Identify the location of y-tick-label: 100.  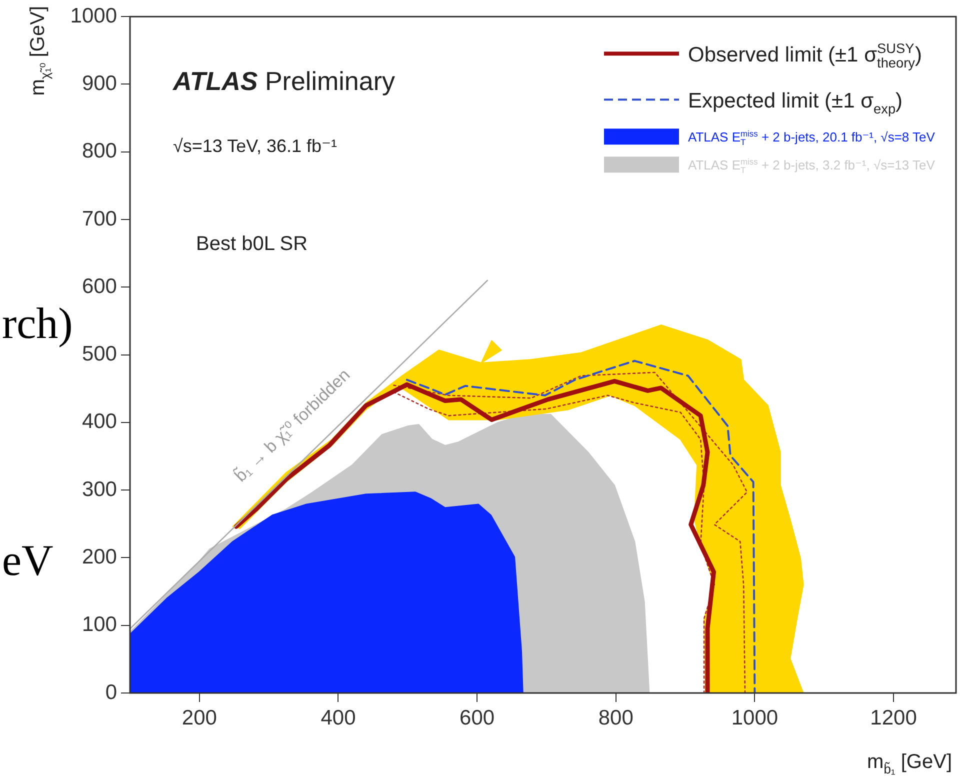
(99, 624).